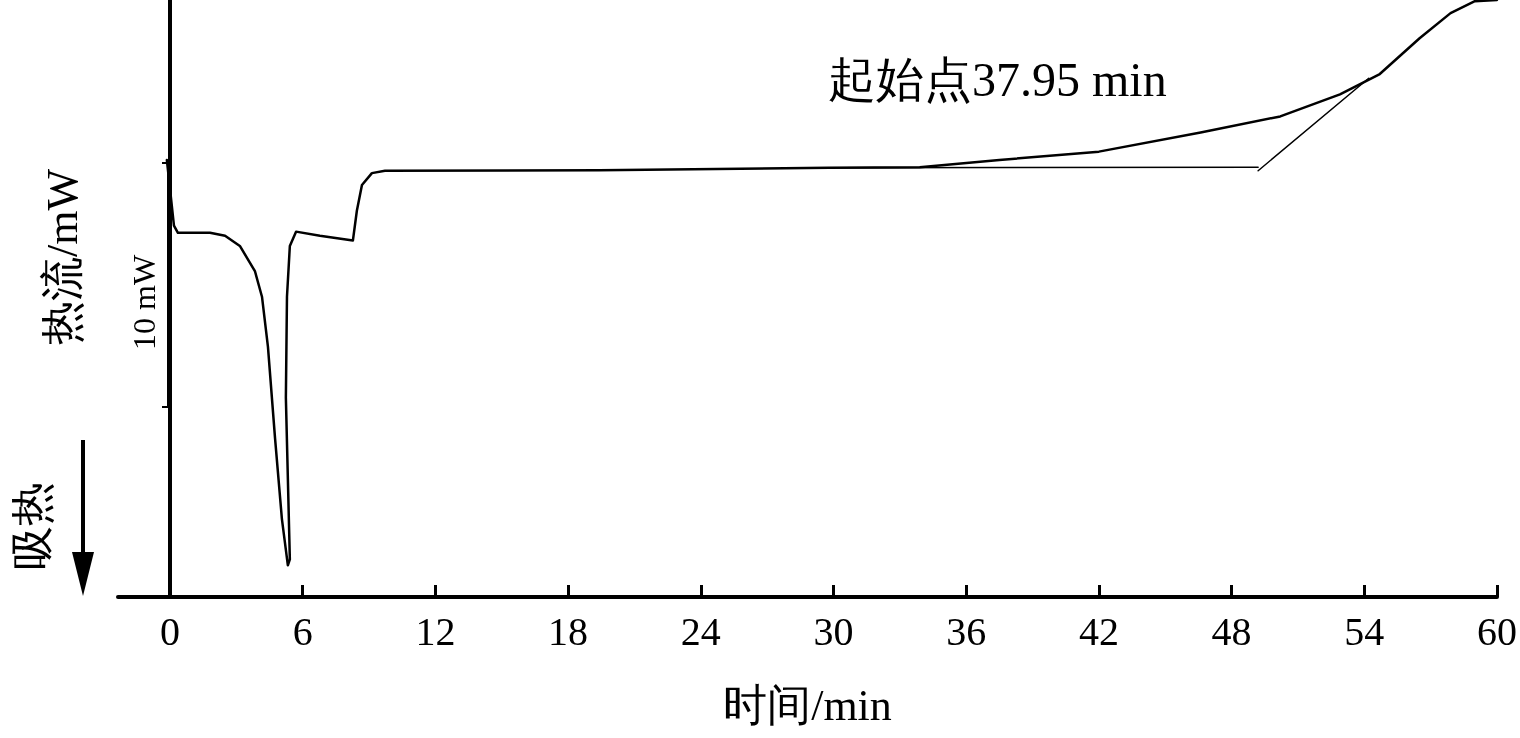 This screenshot has width=1520, height=738. What do you see at coordinates (144, 302) in the screenshot?
I see `annotation: 10 mW` at bounding box center [144, 302].